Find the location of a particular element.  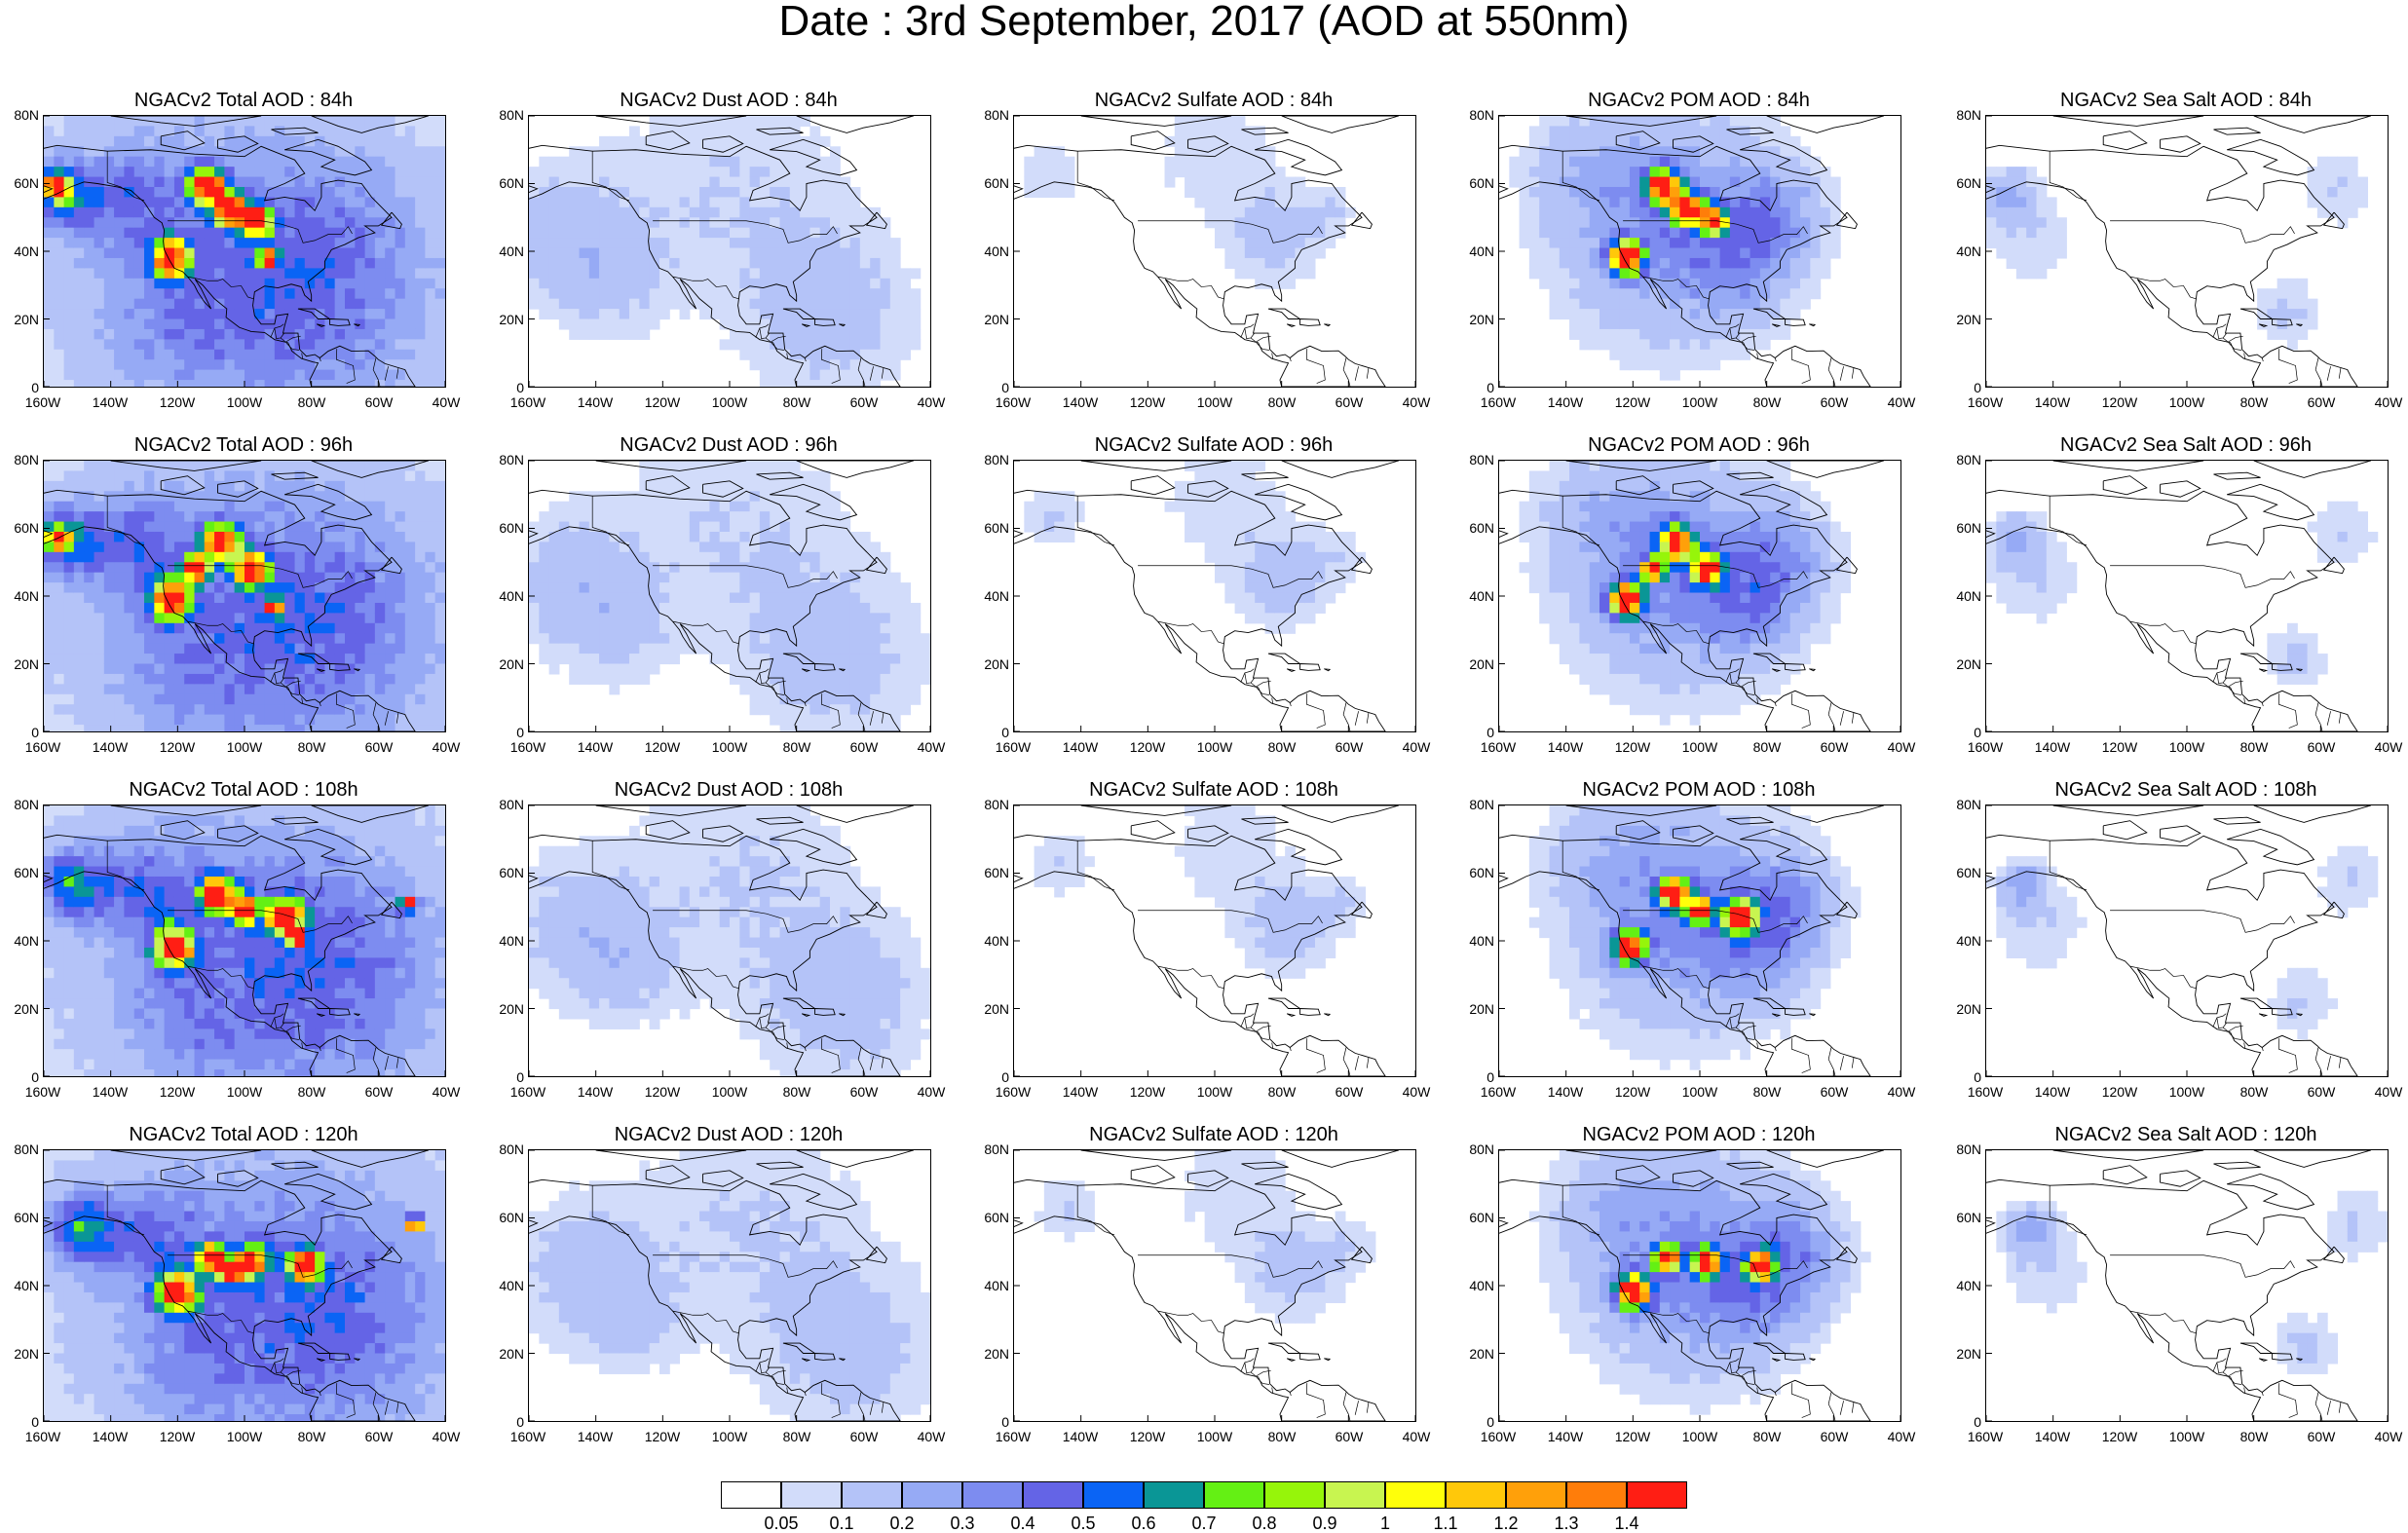

lon-tick-label: 60W is located at coordinates (1349, 402).